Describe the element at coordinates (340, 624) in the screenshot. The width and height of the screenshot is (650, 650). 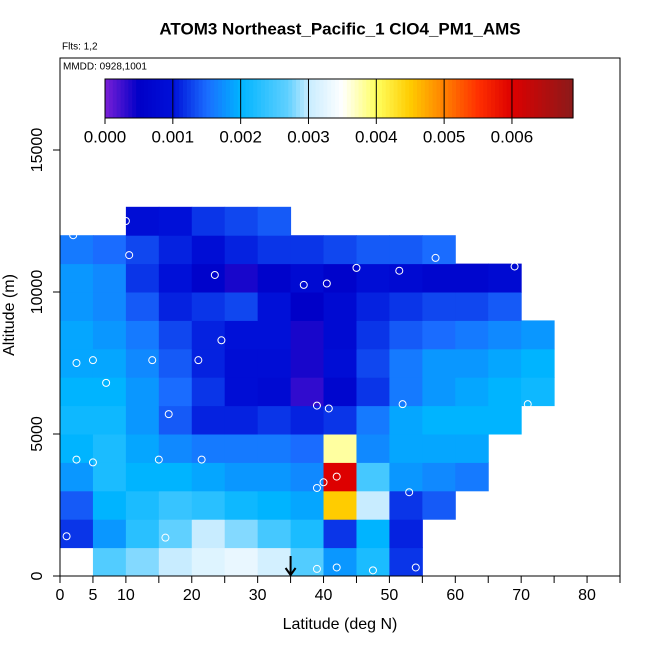
I see `x-axis-label: Latitude (deg N)` at that location.